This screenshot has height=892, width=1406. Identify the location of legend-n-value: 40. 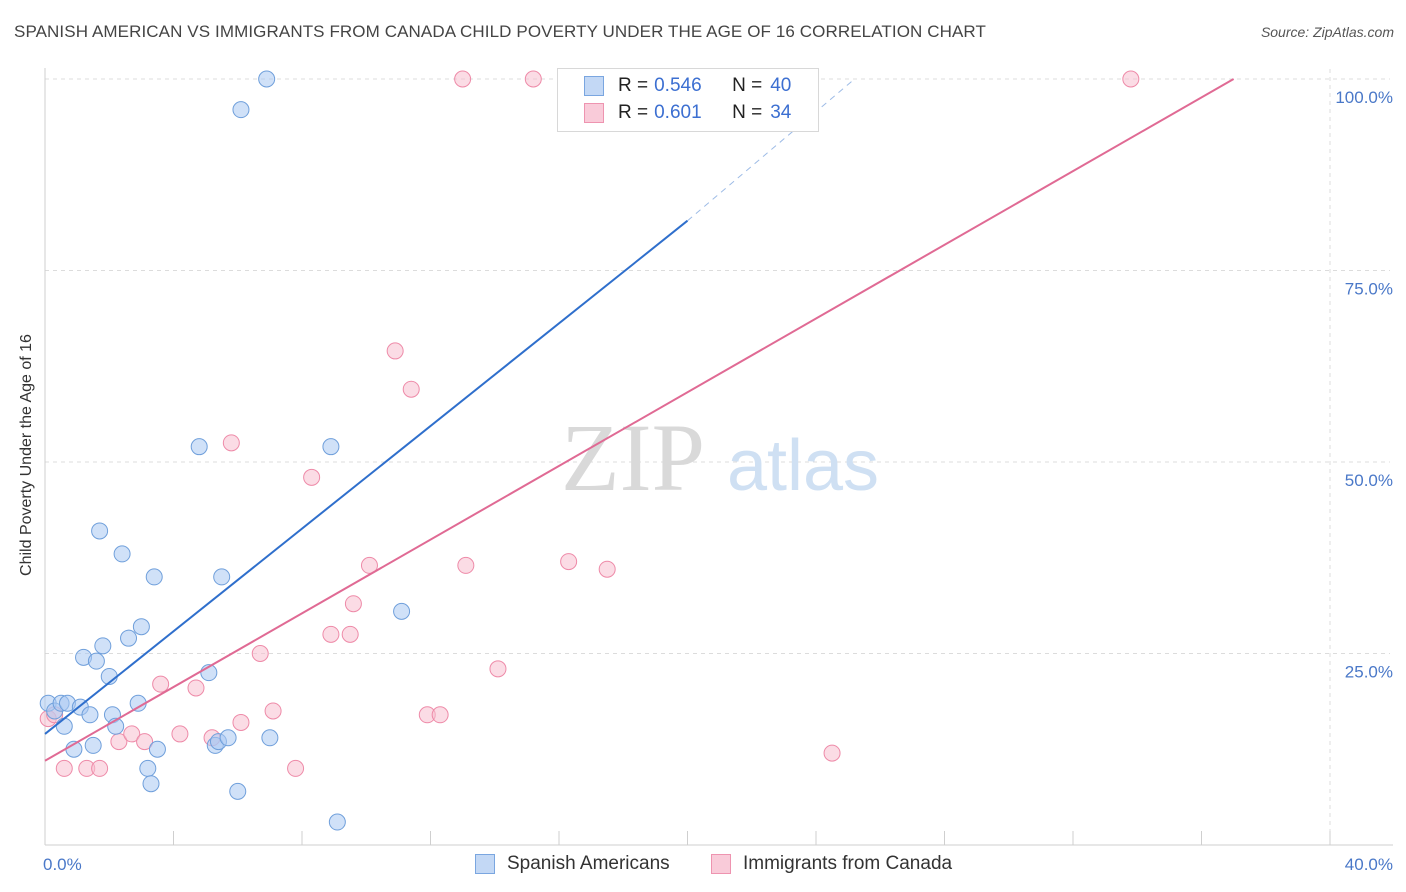
(781, 85).